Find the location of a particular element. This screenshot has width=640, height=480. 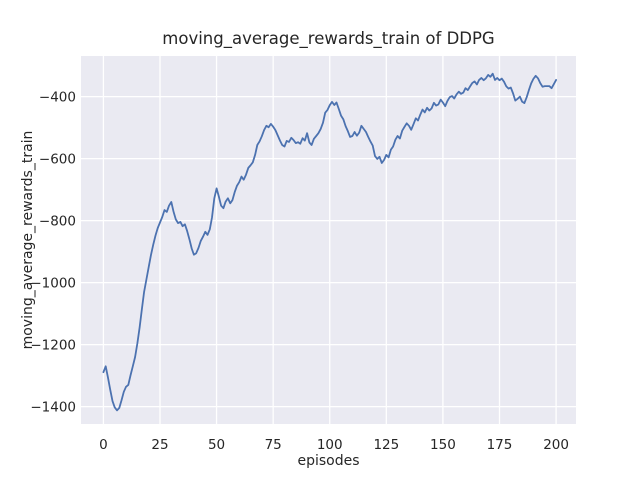

x-tick-label: 50 is located at coordinates (216, 445).